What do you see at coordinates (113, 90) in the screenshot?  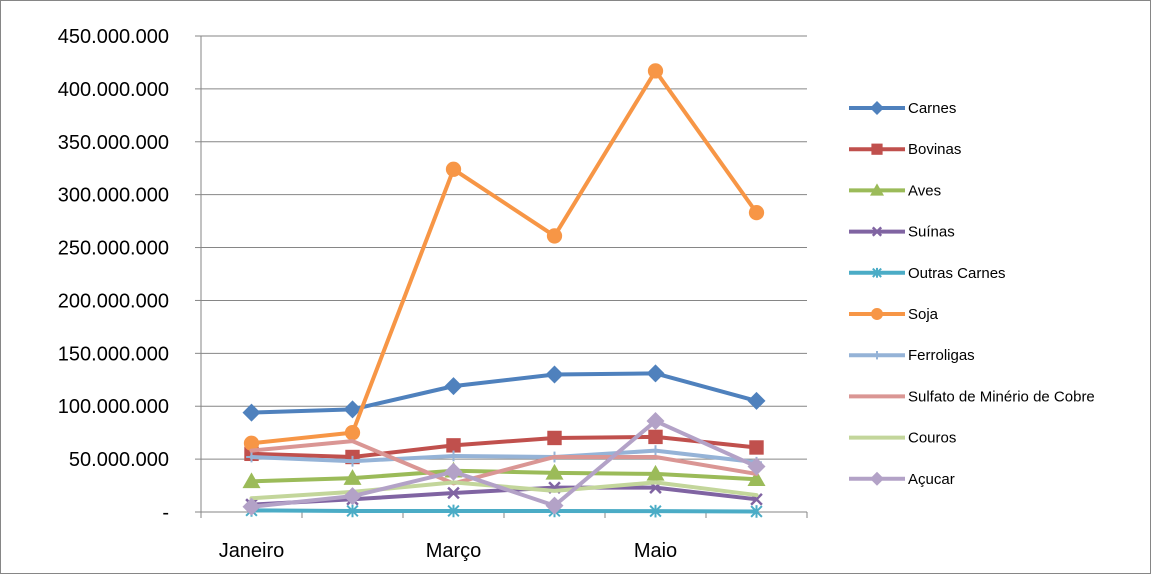 I see `y-tick-label: 400.000.000` at bounding box center [113, 90].